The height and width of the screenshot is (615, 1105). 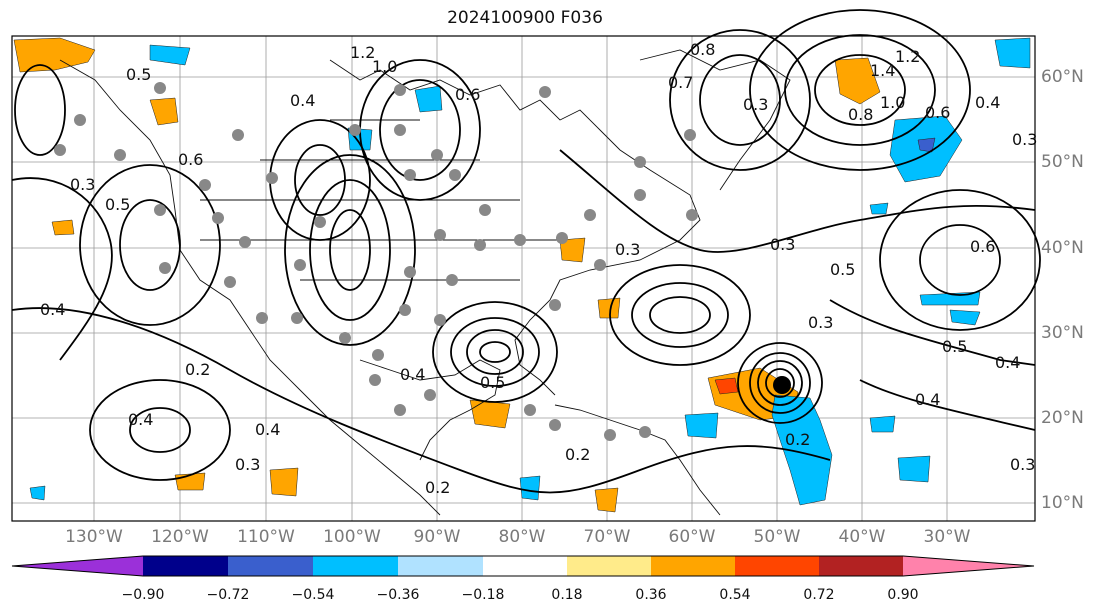 What do you see at coordinates (903, 595) in the screenshot?
I see `colorbar-tick: 0.90` at bounding box center [903, 595].